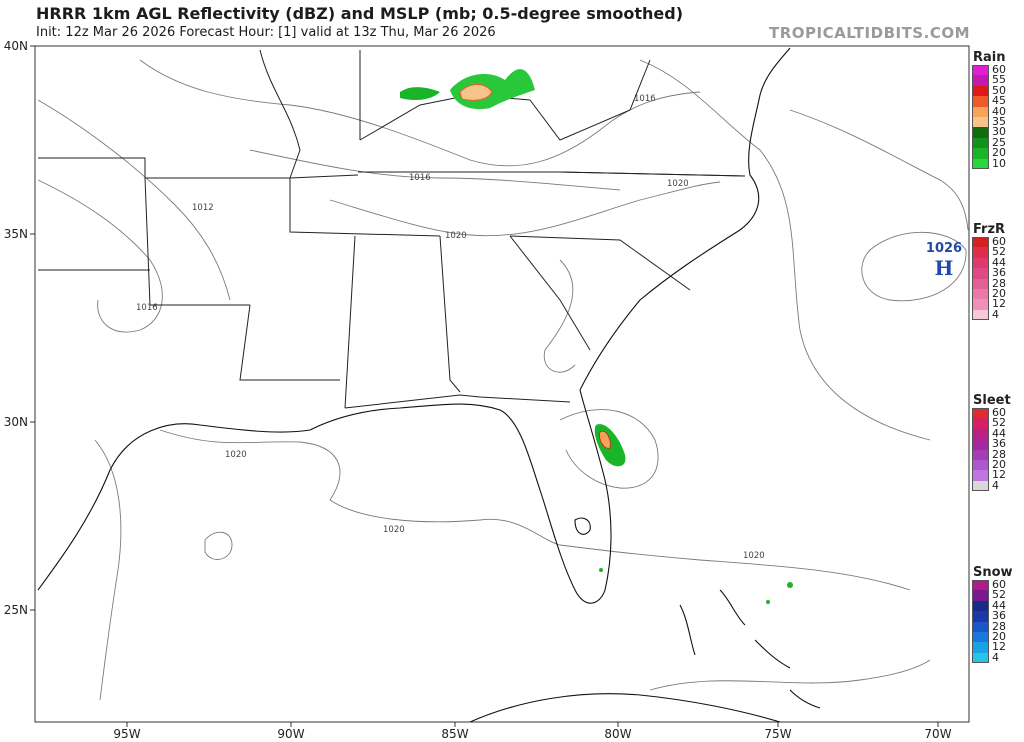  I want to click on border-la-ms, so click(289, 342).